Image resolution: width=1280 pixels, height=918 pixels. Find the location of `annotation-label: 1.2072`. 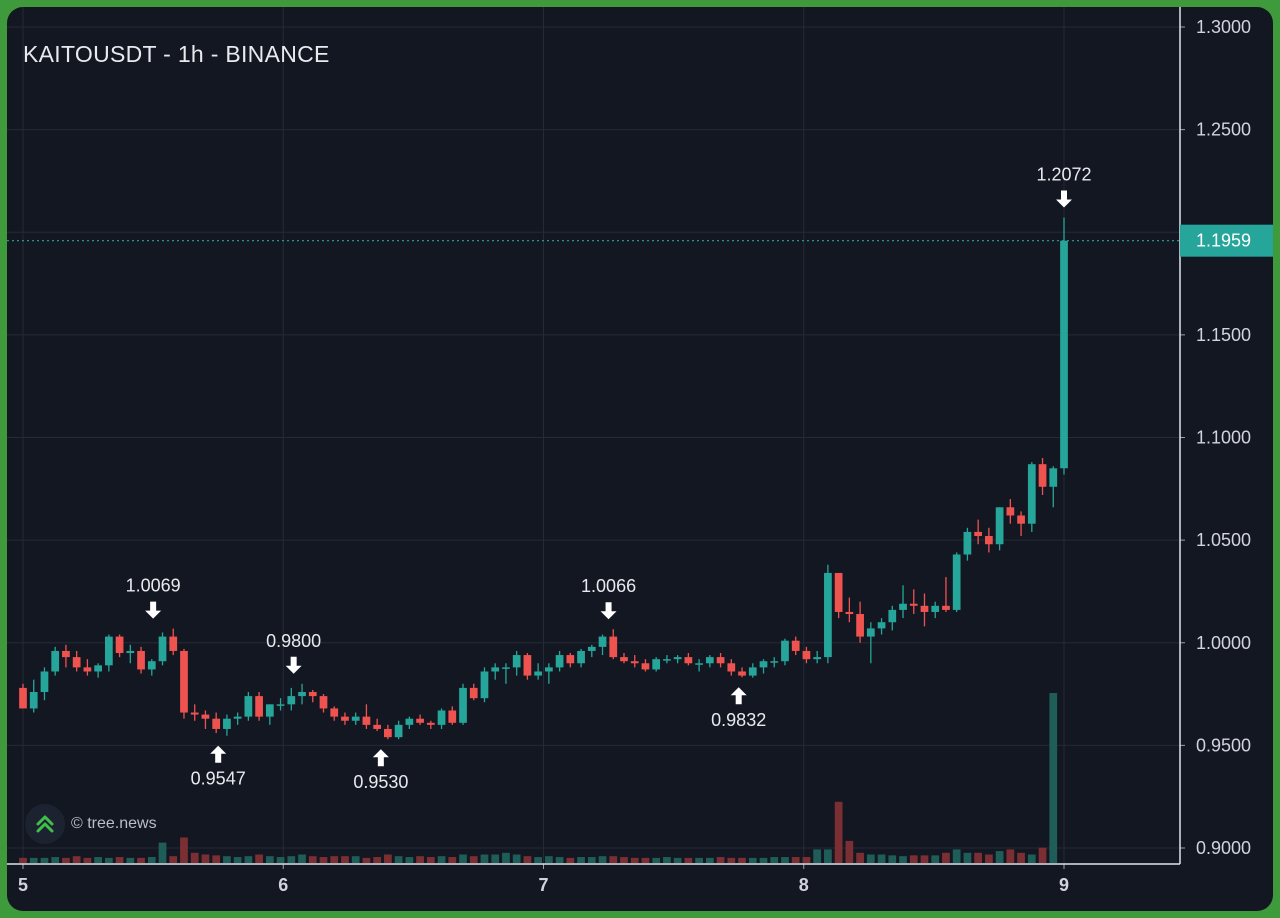

annotation-label: 1.2072 is located at coordinates (1063, 174).